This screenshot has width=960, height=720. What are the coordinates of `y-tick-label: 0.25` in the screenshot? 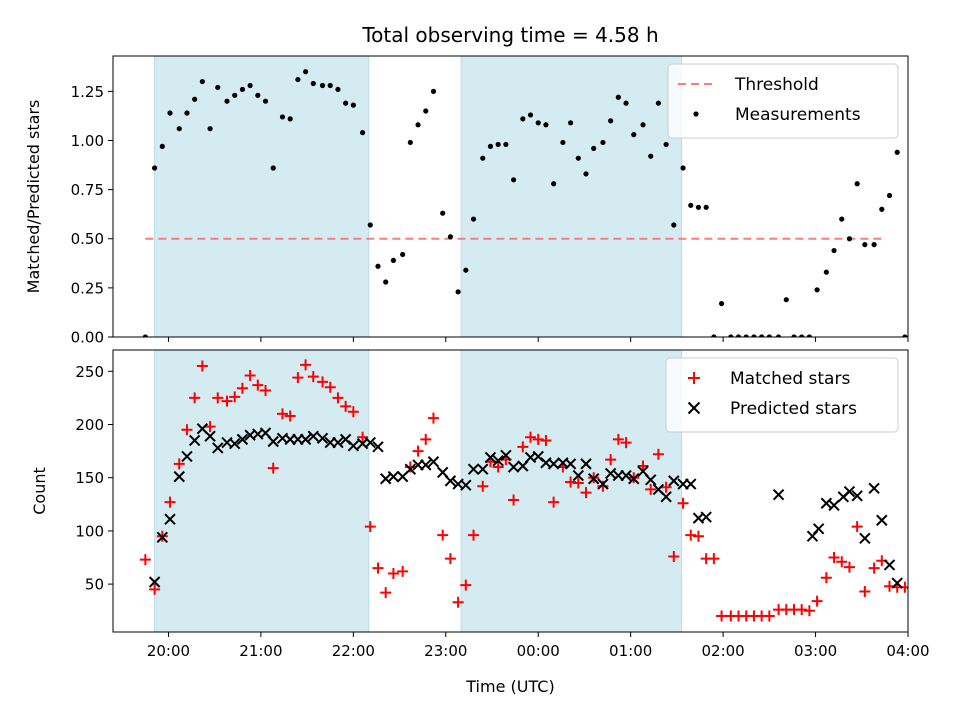 It's located at (87, 288).